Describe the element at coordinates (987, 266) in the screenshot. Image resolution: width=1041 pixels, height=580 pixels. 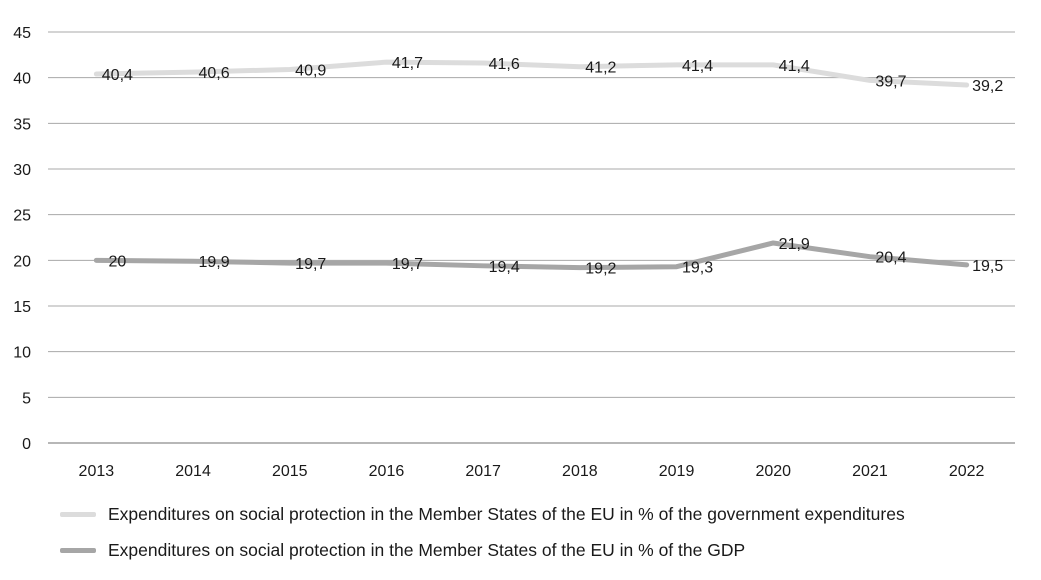
I see `data-label-s2-2022: 19,5` at that location.